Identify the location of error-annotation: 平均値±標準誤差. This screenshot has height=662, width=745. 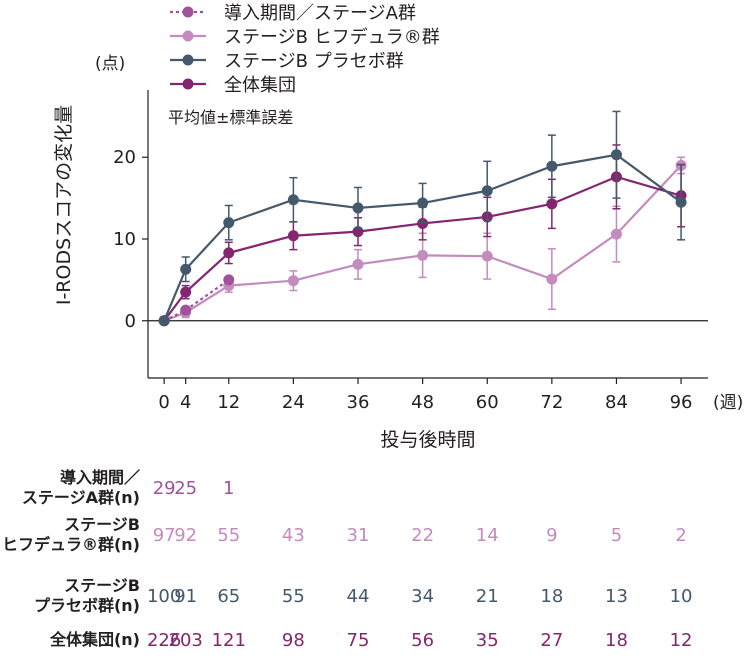
(230, 117).